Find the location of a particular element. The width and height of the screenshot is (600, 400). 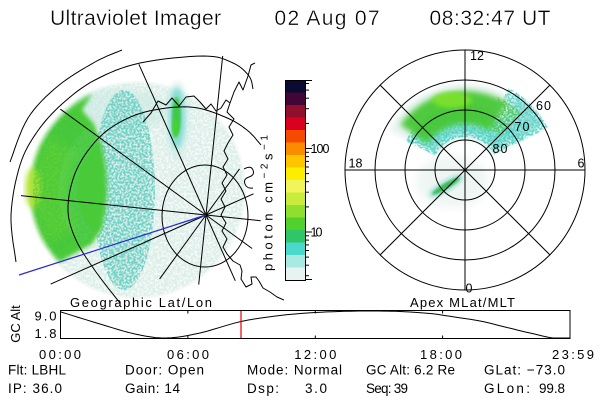

svg-text: GC Alt: 6.2 Re is located at coordinates (410, 370).